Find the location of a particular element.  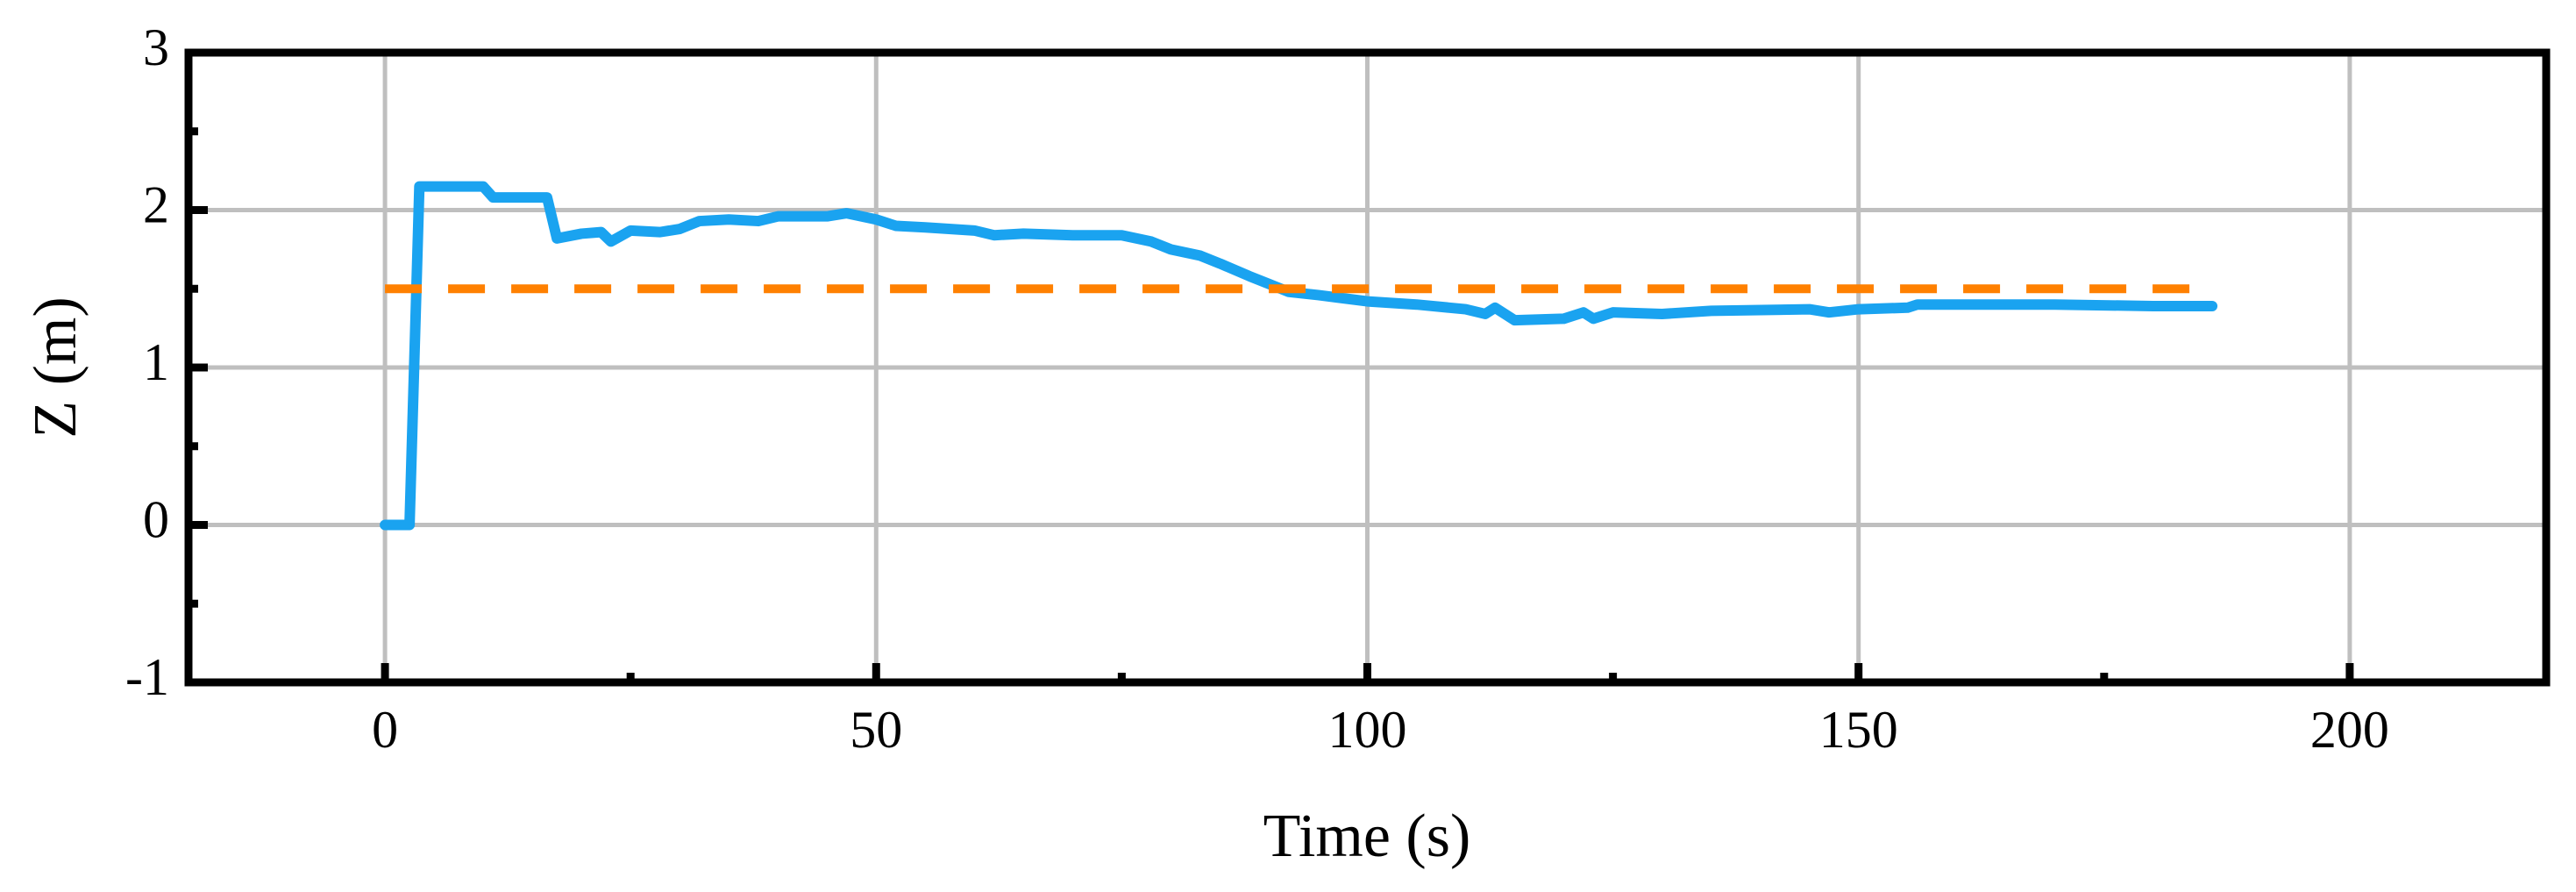

y-tick-label: 2 is located at coordinates (156, 204).